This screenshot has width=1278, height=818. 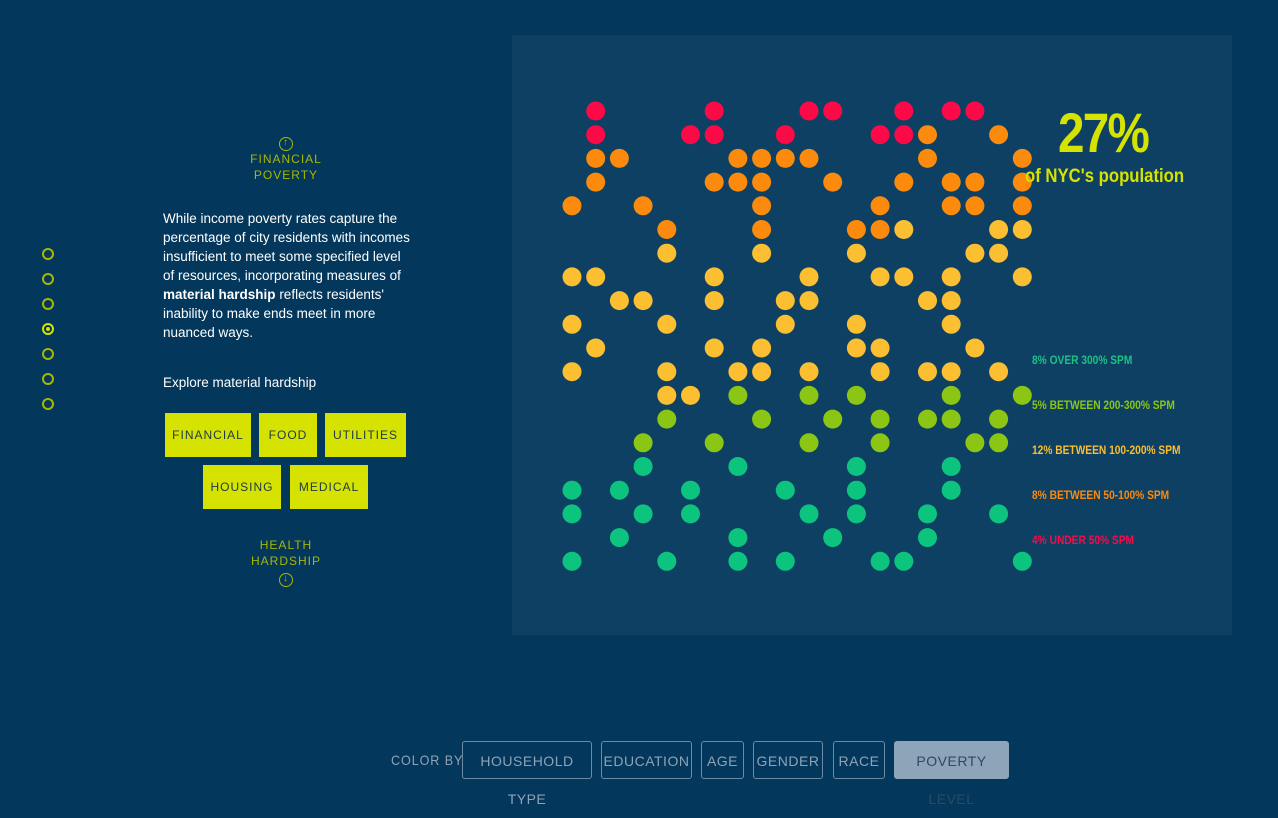 I want to click on hardship-medical-button: MEDICAL, so click(x=329, y=487).